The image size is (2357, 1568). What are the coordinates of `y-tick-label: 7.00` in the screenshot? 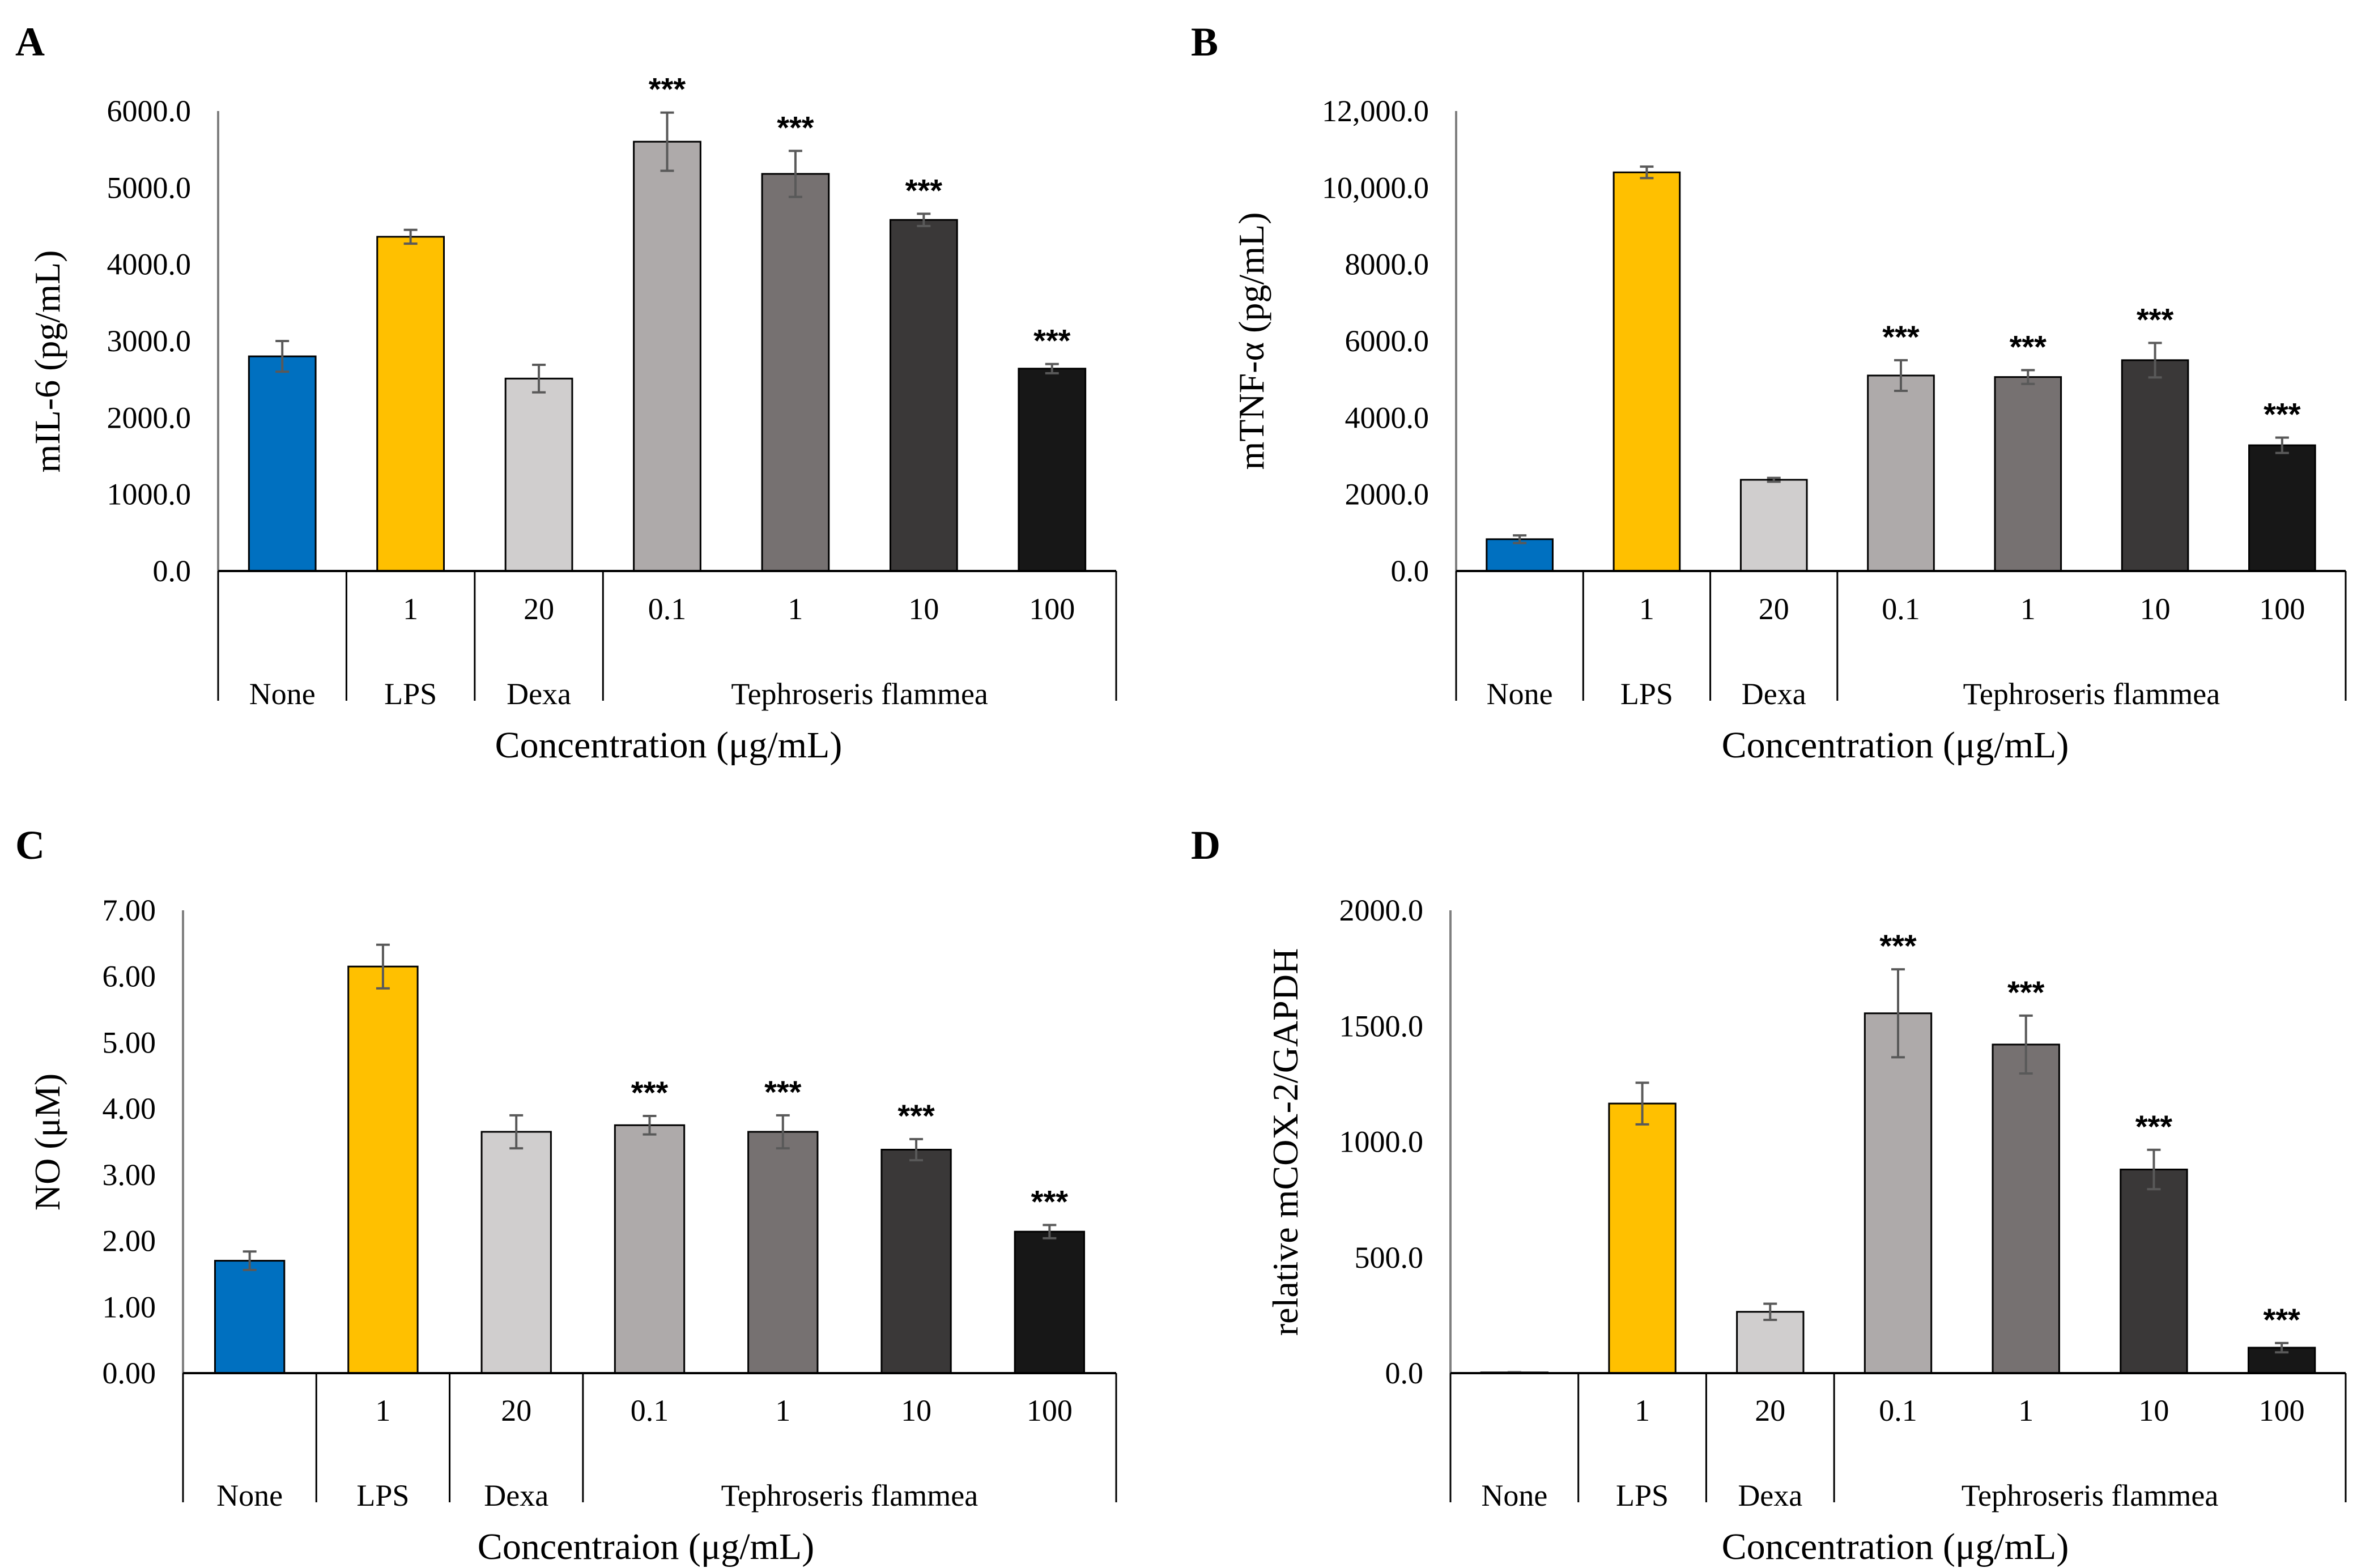 It's located at (129, 910).